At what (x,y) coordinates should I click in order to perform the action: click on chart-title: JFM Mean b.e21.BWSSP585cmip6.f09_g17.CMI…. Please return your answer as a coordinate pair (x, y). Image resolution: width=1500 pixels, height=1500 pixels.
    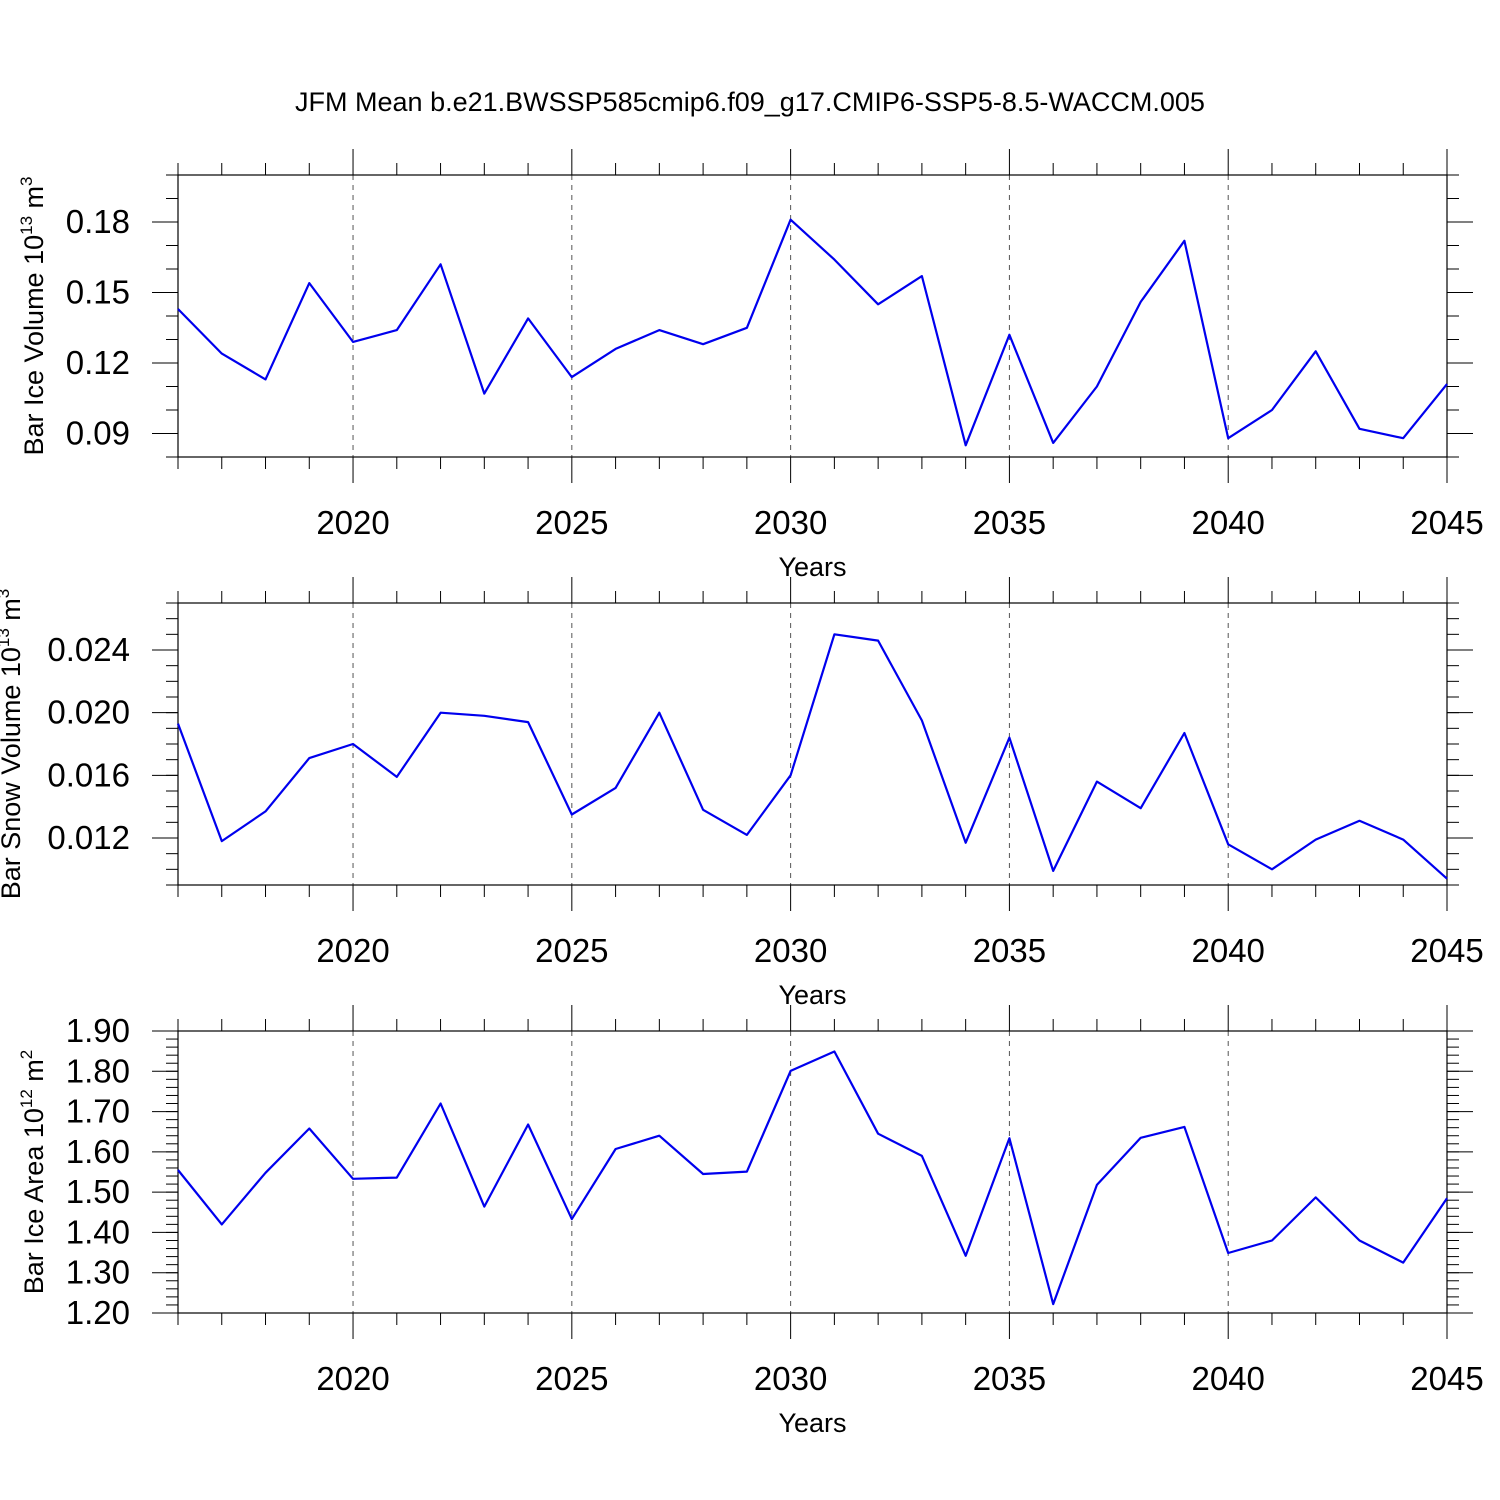
    Looking at the image, I should click on (750, 102).